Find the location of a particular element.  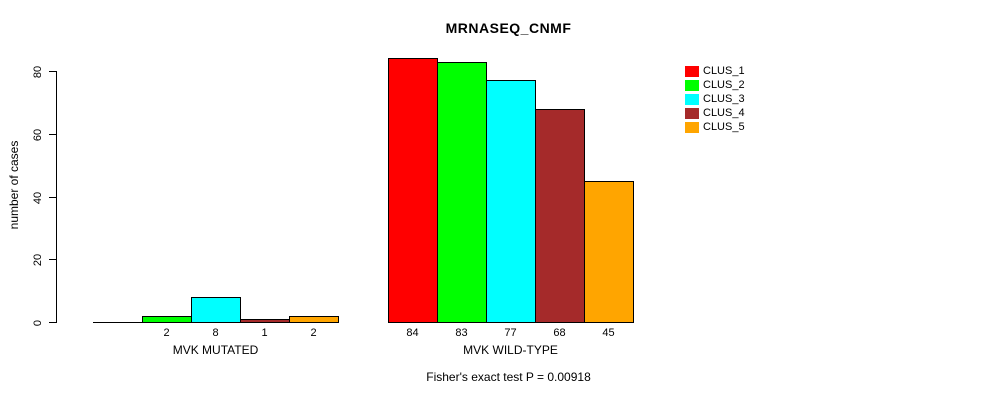

y-tick-label: 60 is located at coordinates (38, 134).